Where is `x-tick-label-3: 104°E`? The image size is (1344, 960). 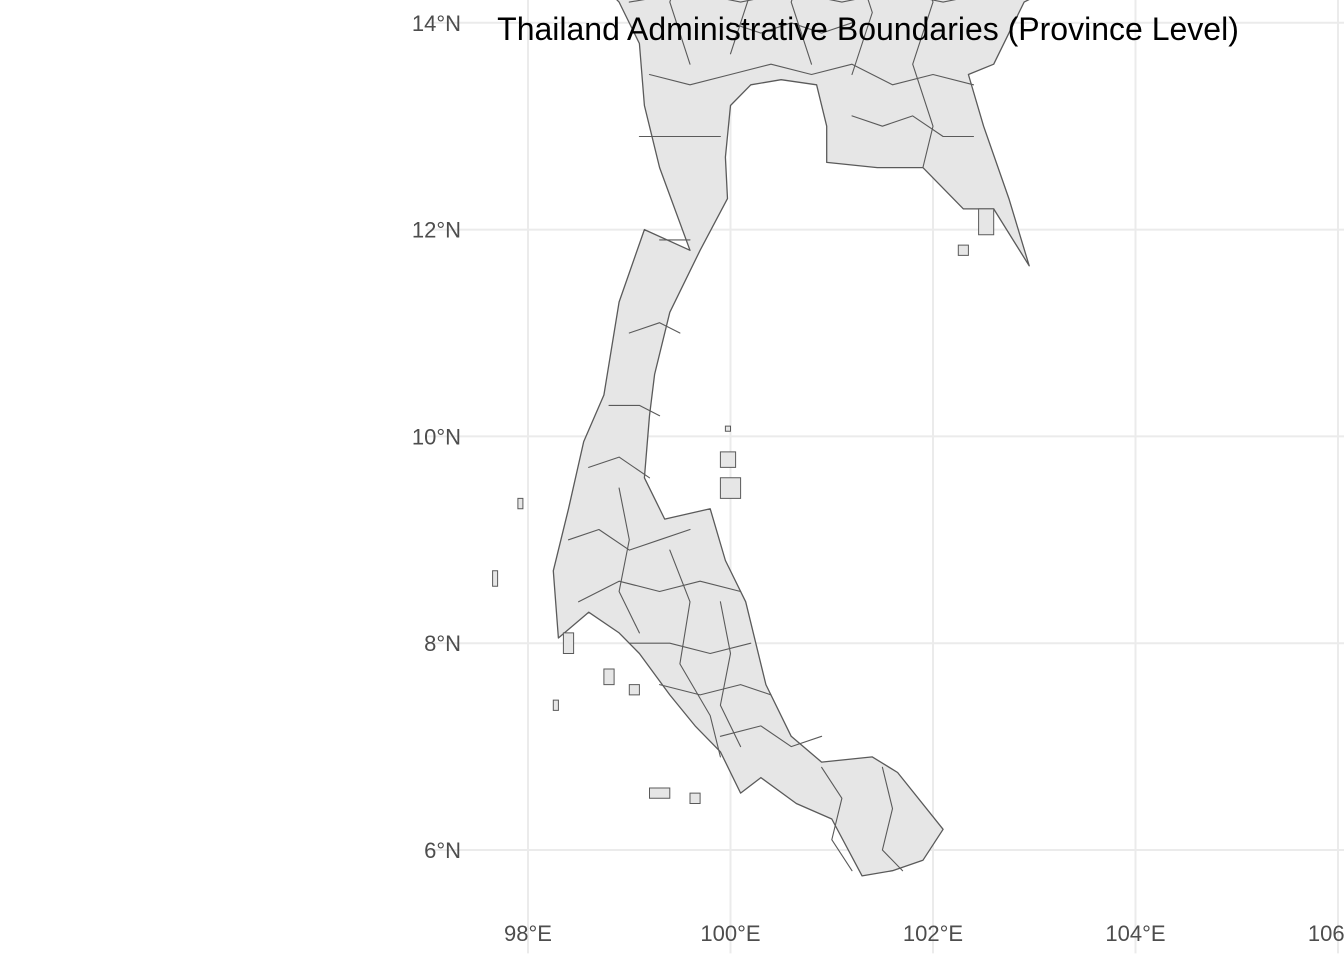 x-tick-label-3: 104°E is located at coordinates (1135, 933).